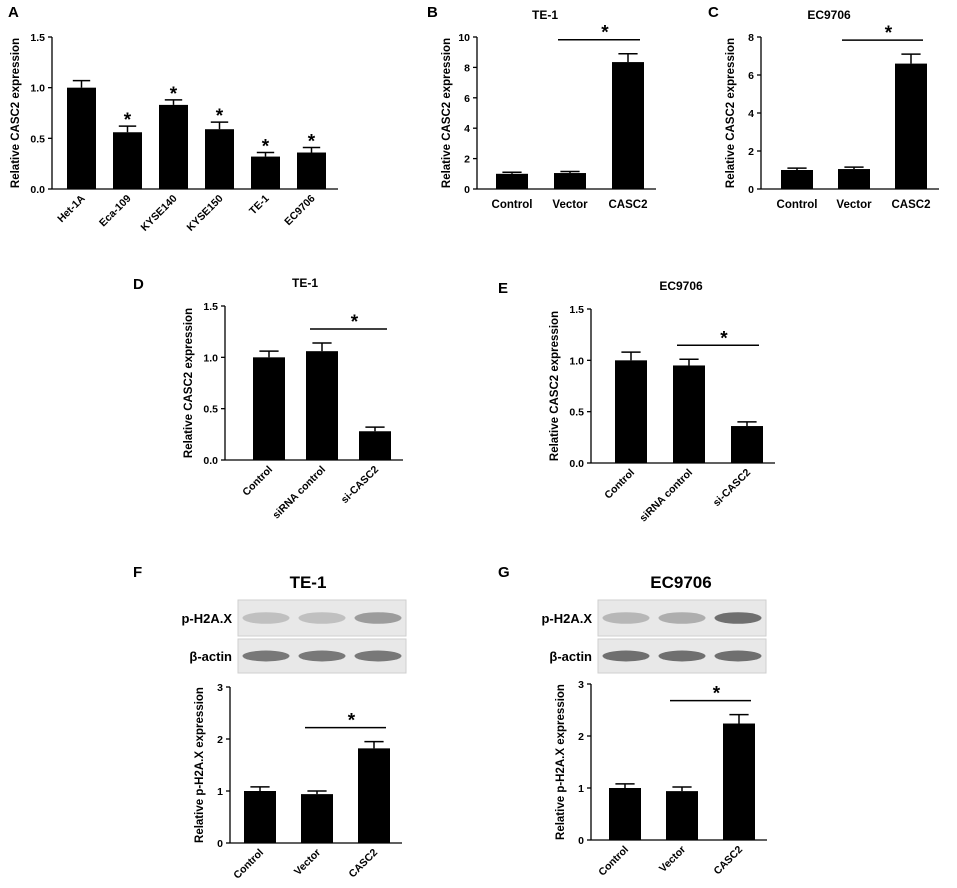  I want to click on panel-letter: F, so click(137, 572).